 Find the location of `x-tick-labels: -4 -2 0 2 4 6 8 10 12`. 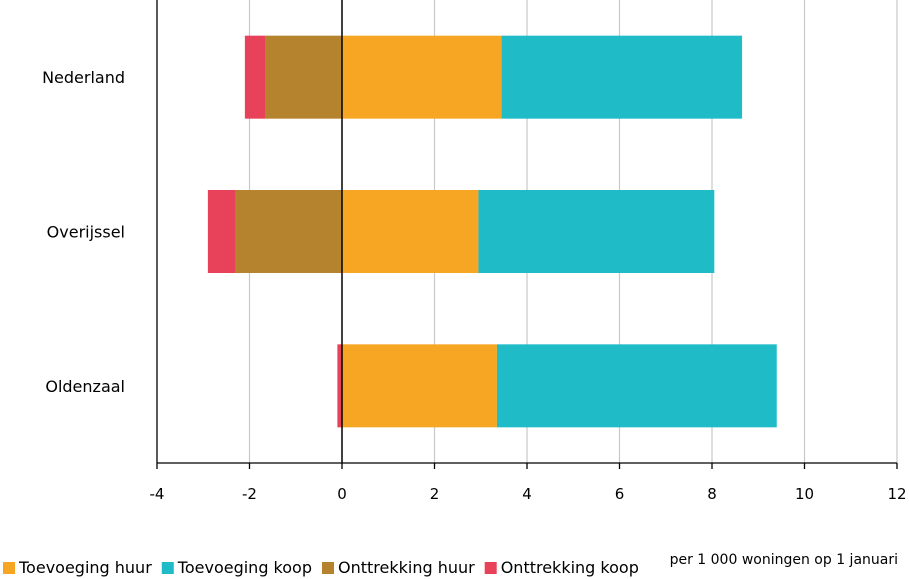

x-tick-labels: -4 -2 0 2 4 6 8 10 12 is located at coordinates (528, 494).